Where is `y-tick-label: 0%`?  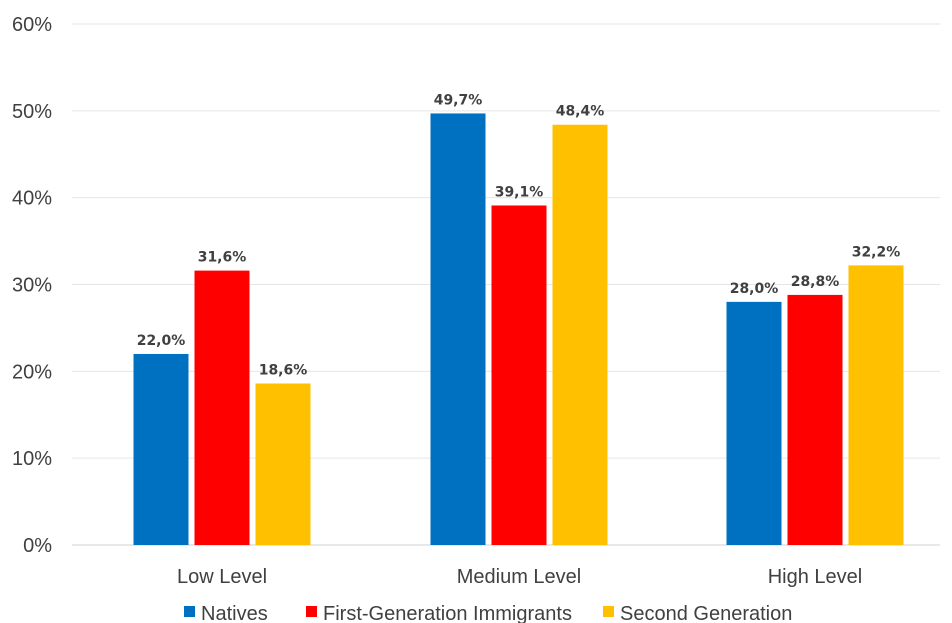
y-tick-label: 0% is located at coordinates (37, 546).